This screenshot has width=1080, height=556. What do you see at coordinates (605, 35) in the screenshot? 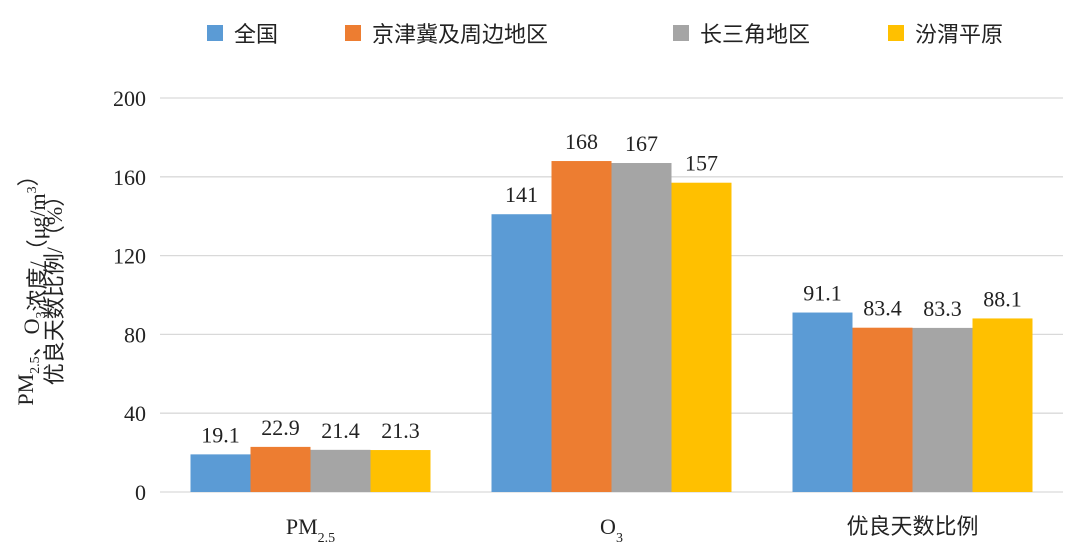
I see `legend: 全国 京津冀及周边地区 长三角地区 汾渭平原` at bounding box center [605, 35].